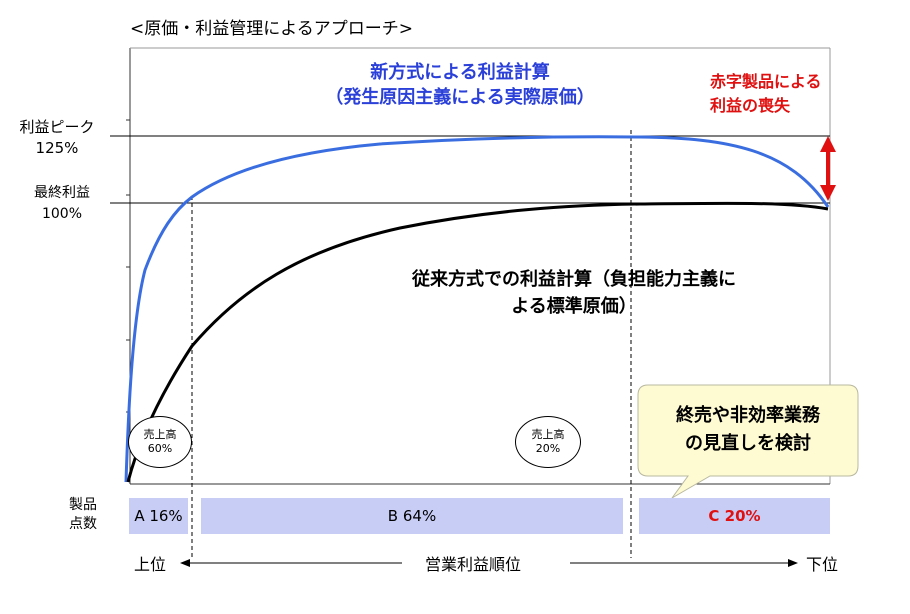 The width and height of the screenshot is (910, 614). I want to click on y-label-final-name: 最終利益, so click(62, 193).